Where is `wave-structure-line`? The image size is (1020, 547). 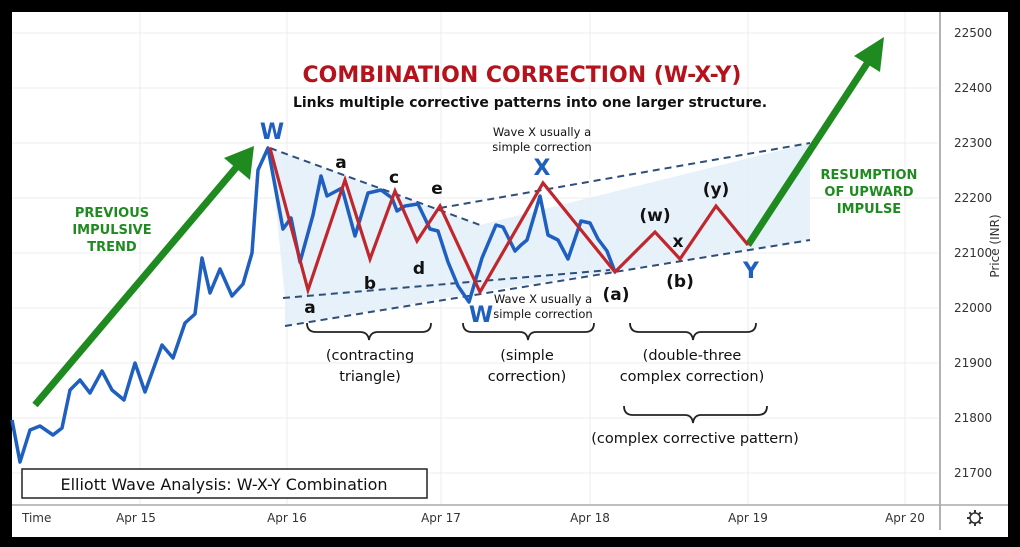 wave-structure-line is located at coordinates (509, 221).